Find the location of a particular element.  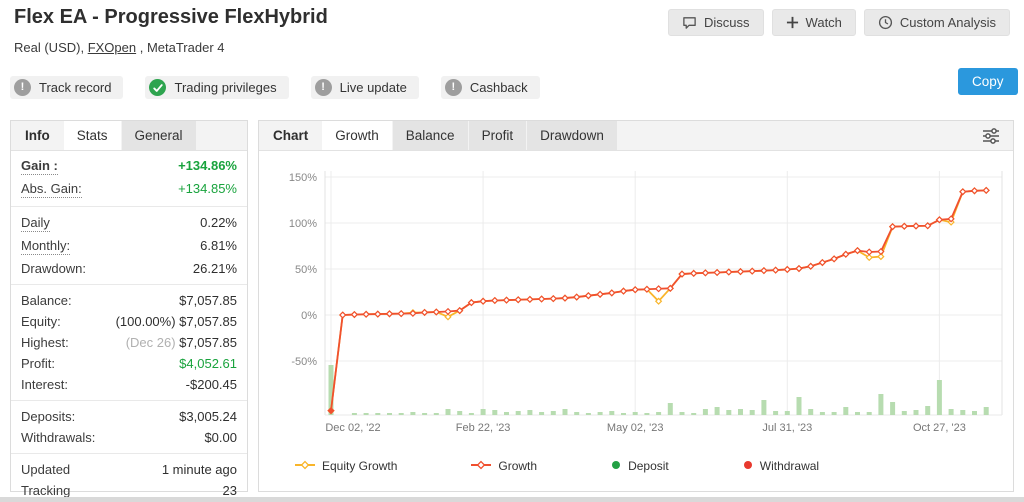

stat-value: $7,057.85 is located at coordinates (208, 300).